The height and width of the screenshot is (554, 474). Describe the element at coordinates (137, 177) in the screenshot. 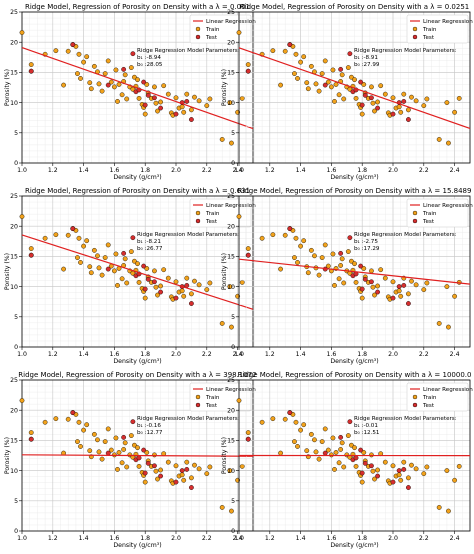

I see `x-axis-label: Density (g/cm³)` at that location.